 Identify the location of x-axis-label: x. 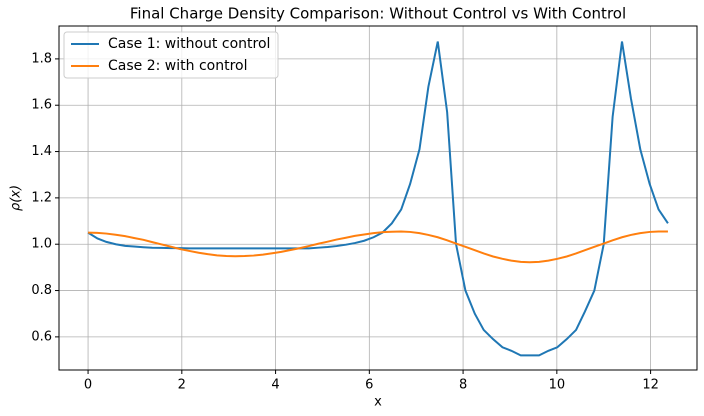
(378, 402).